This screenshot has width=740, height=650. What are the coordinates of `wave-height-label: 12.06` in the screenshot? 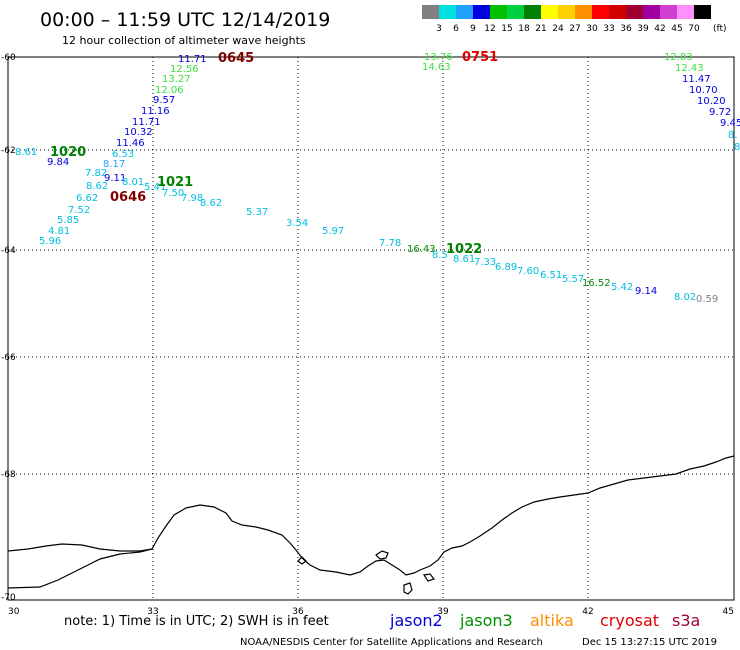 It's located at (169, 90).